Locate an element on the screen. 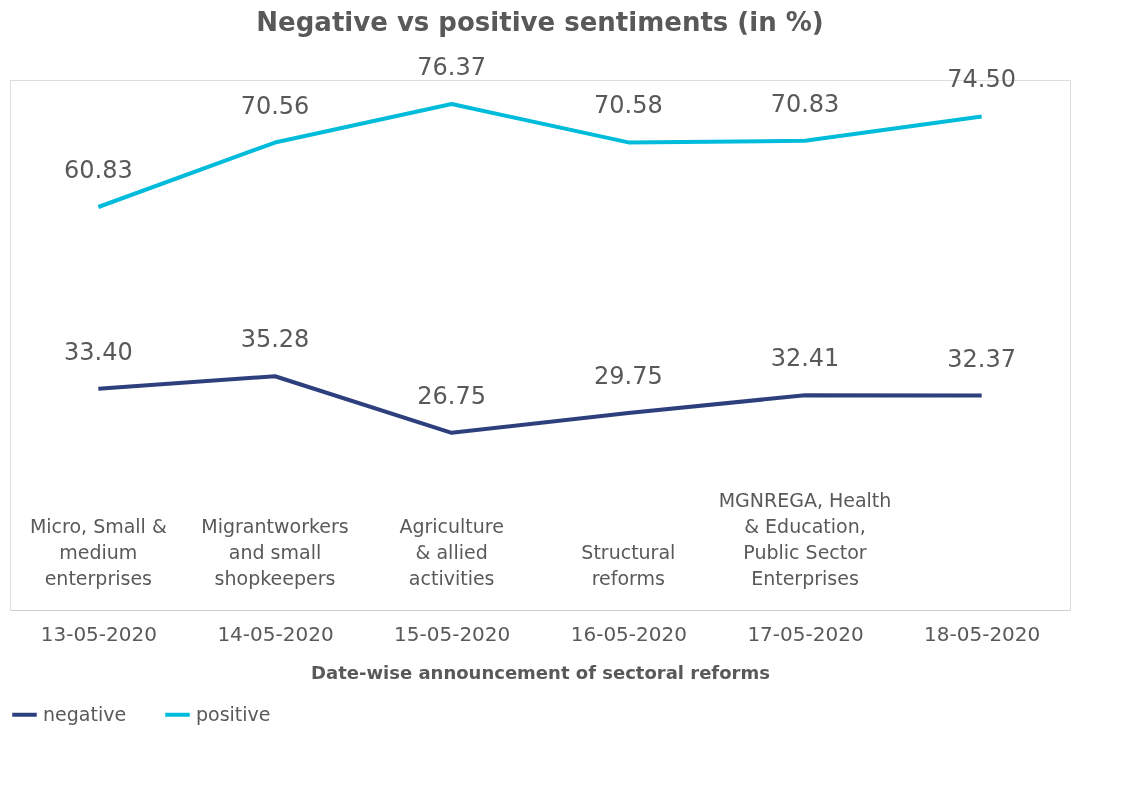 The image size is (1128, 797). text: Migrantworkers and small shopkeepers is located at coordinates (275, 552).